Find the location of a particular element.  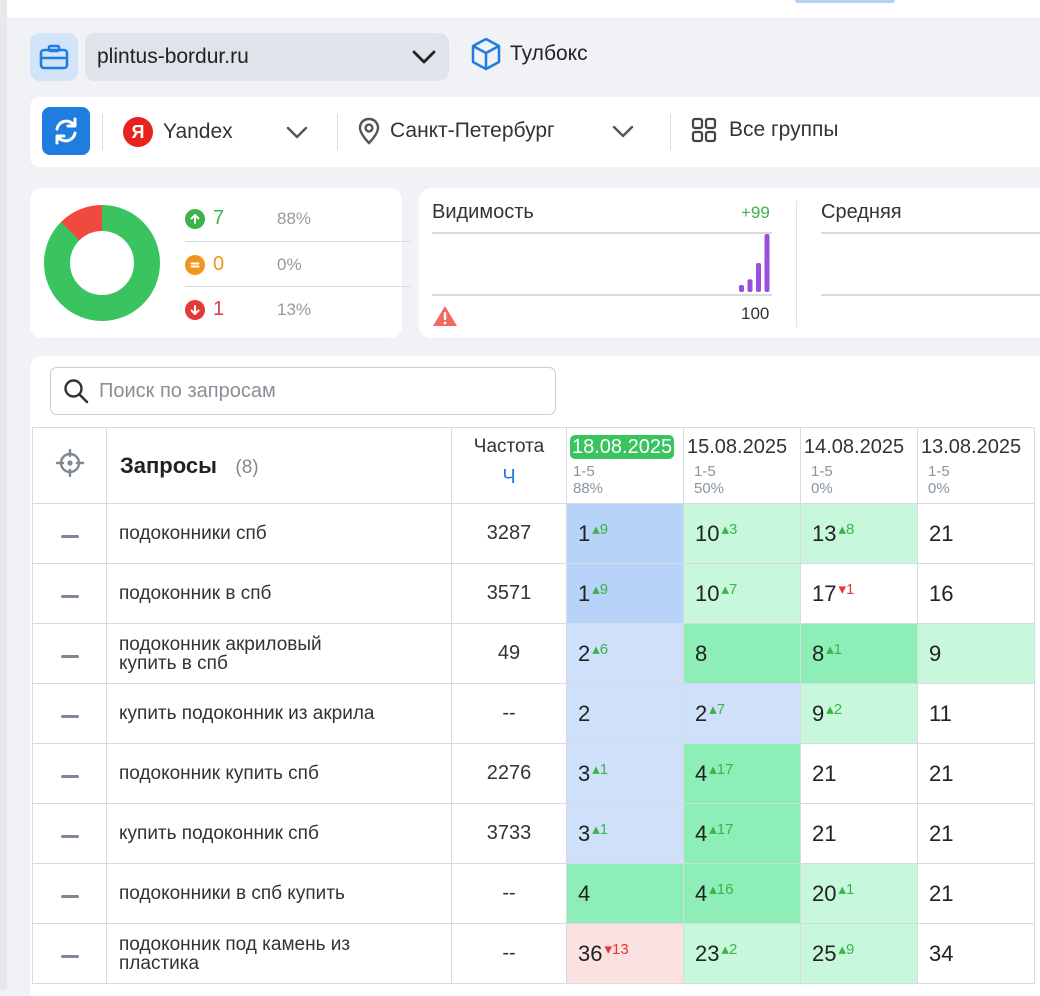

groups-select: Все группы is located at coordinates (764, 130).